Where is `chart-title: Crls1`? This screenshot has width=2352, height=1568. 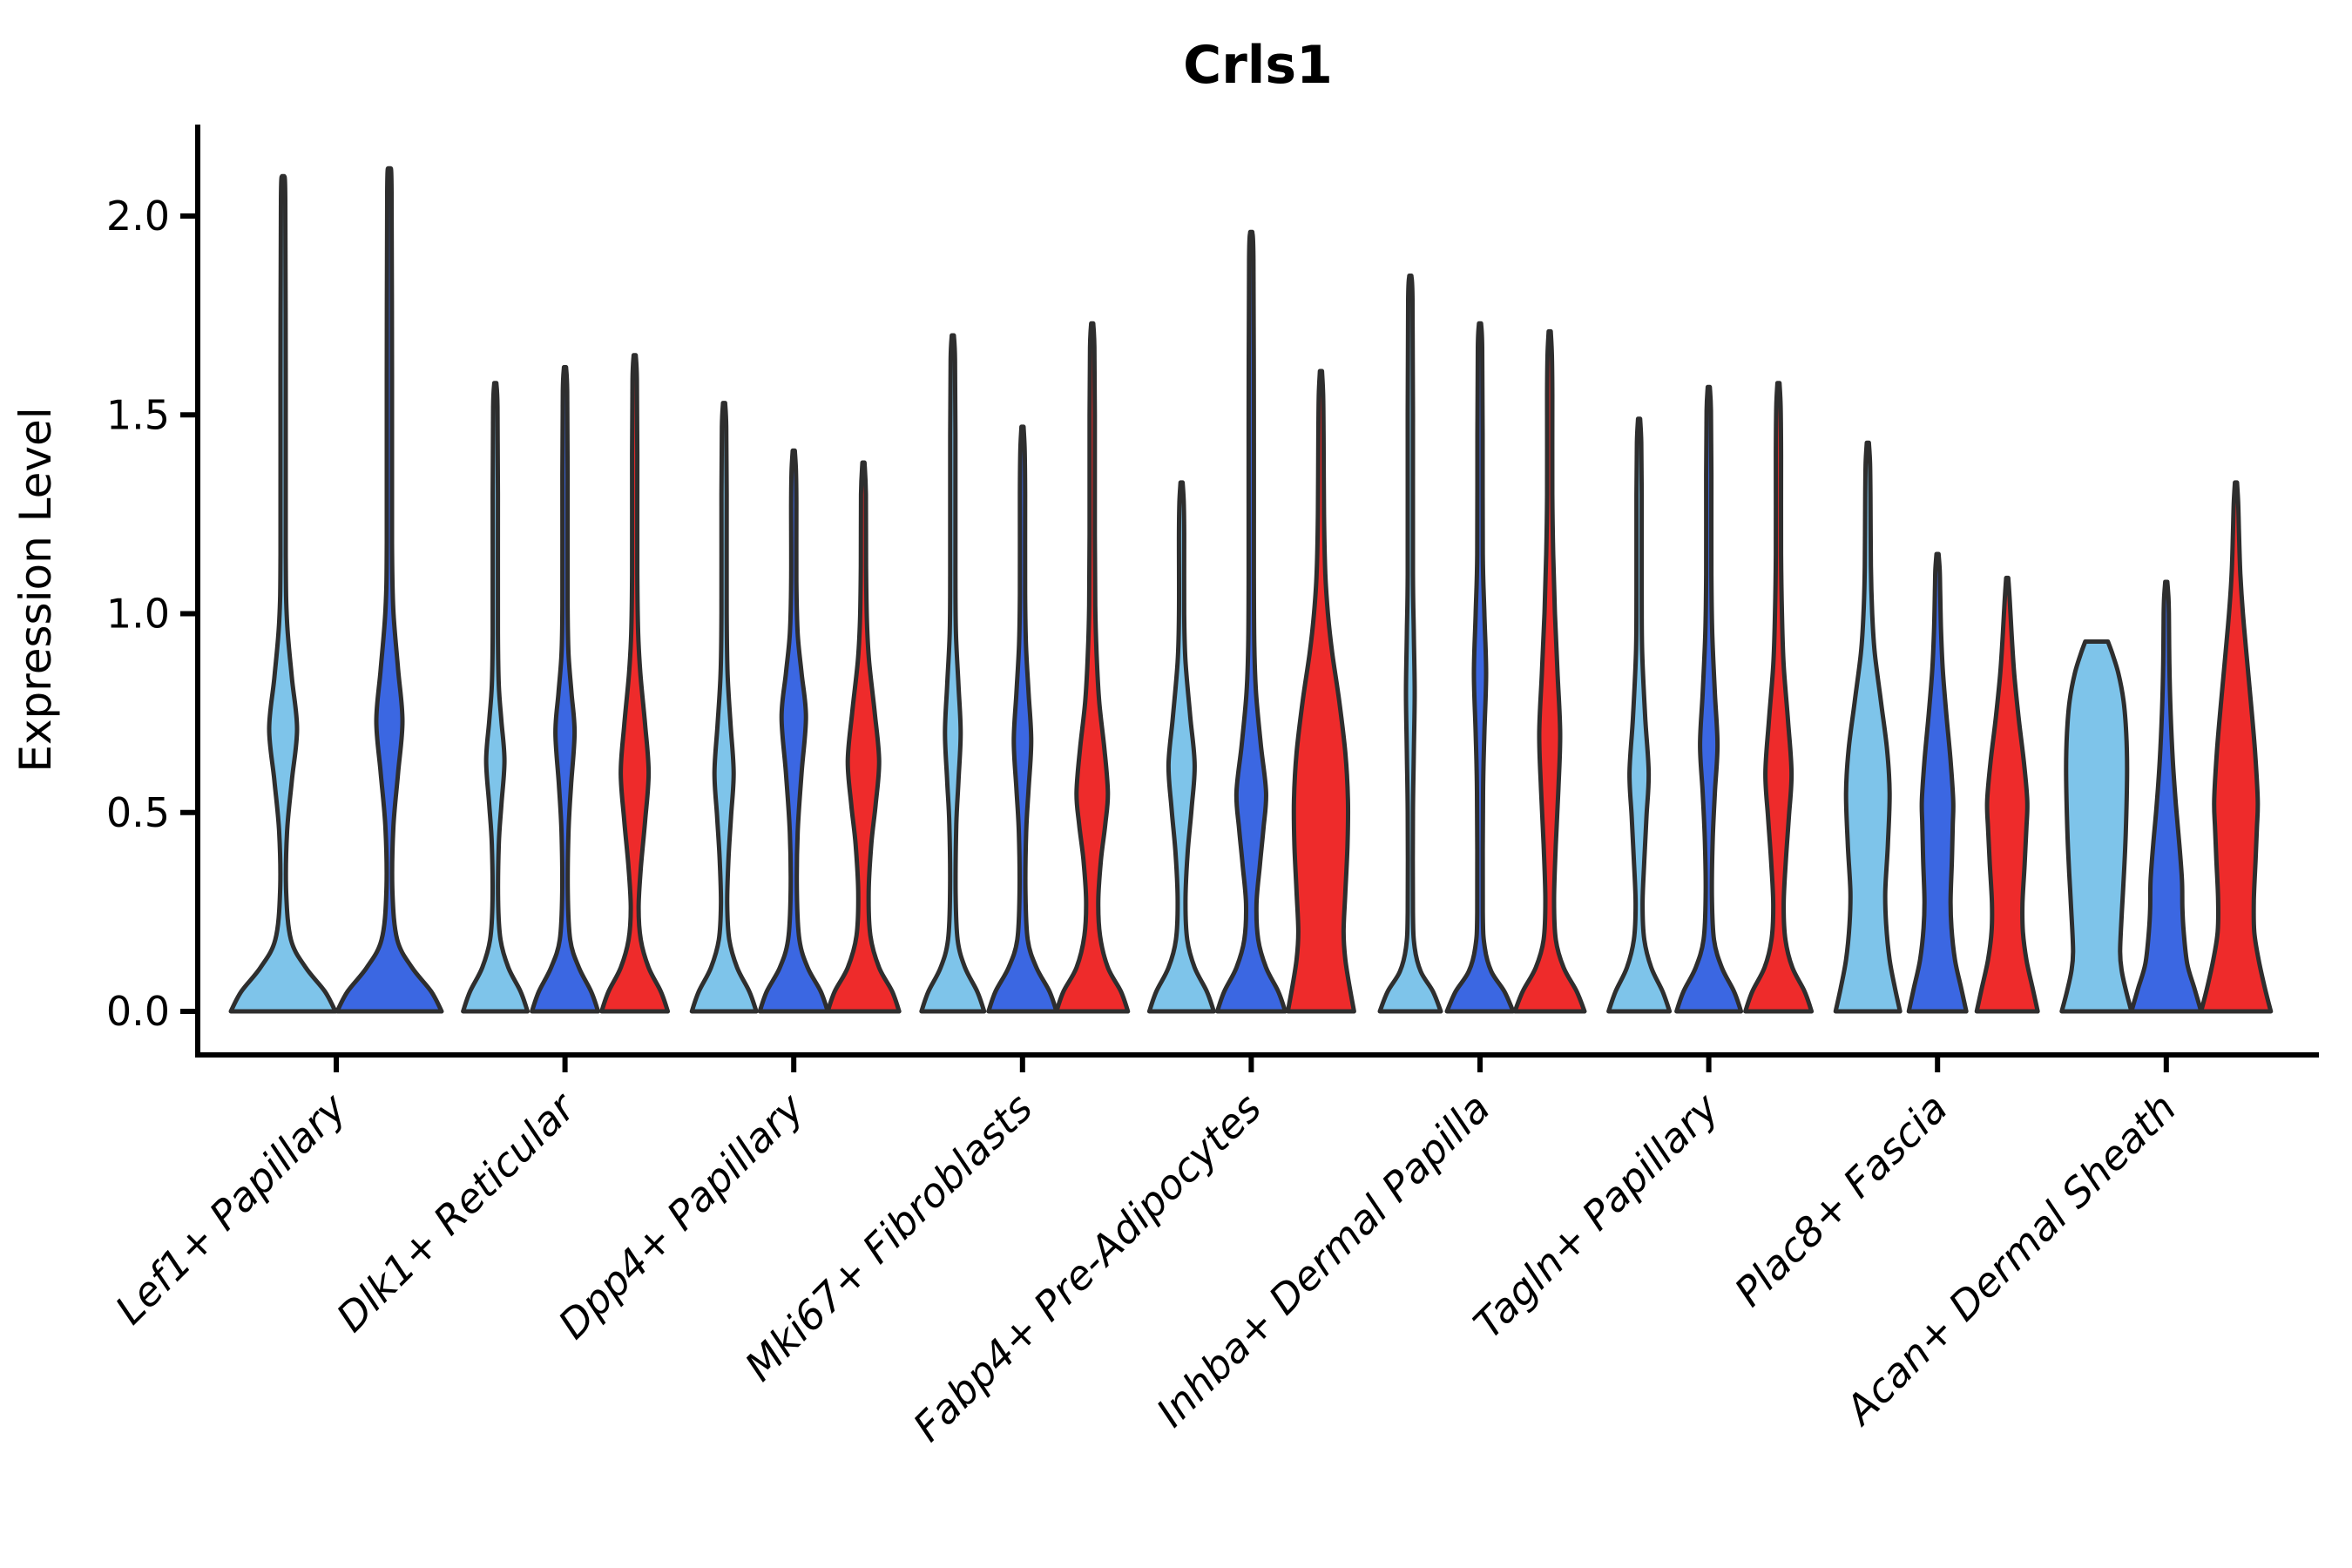
chart-title: Crls1 is located at coordinates (1258, 66).